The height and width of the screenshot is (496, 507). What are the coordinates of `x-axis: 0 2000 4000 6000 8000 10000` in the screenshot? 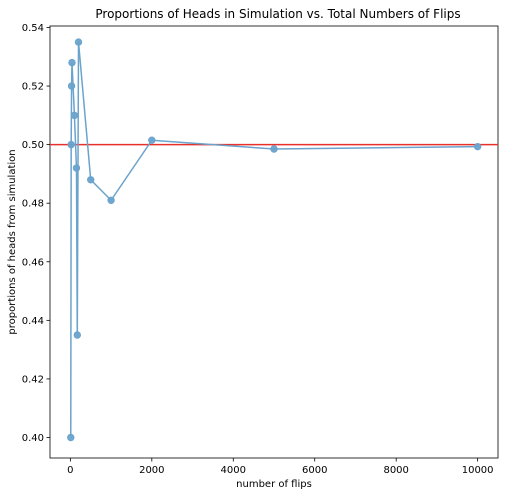 It's located at (280, 467).